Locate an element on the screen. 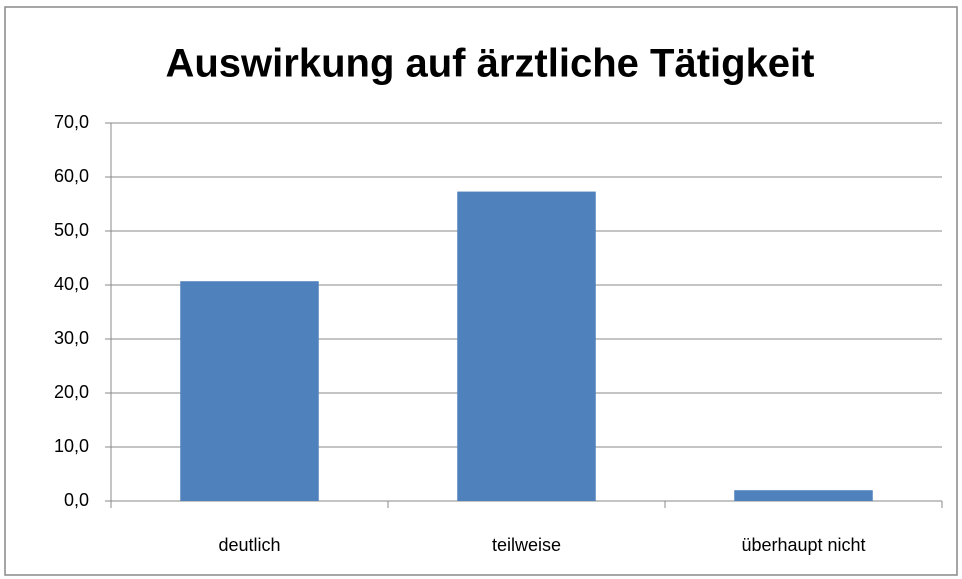 The width and height of the screenshot is (962, 579). y-tick-label: 30,0 is located at coordinates (71, 338).